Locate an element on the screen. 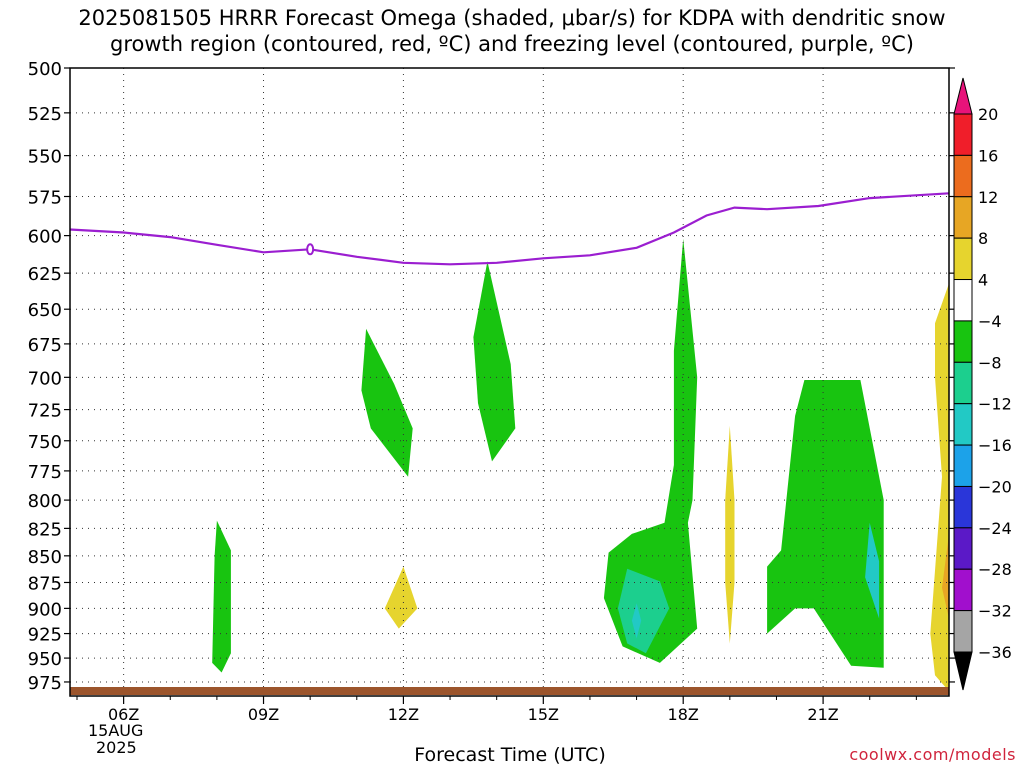 The width and height of the screenshot is (1024, 768). y-tick-label-675: 675 is located at coordinates (45, 345).